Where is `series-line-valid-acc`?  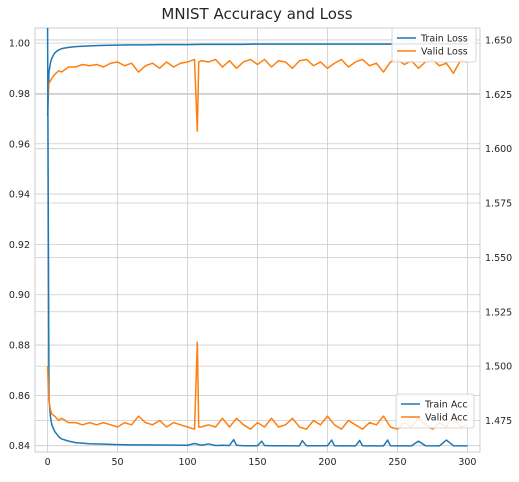
series-line-valid-acc is located at coordinates (257, 95).